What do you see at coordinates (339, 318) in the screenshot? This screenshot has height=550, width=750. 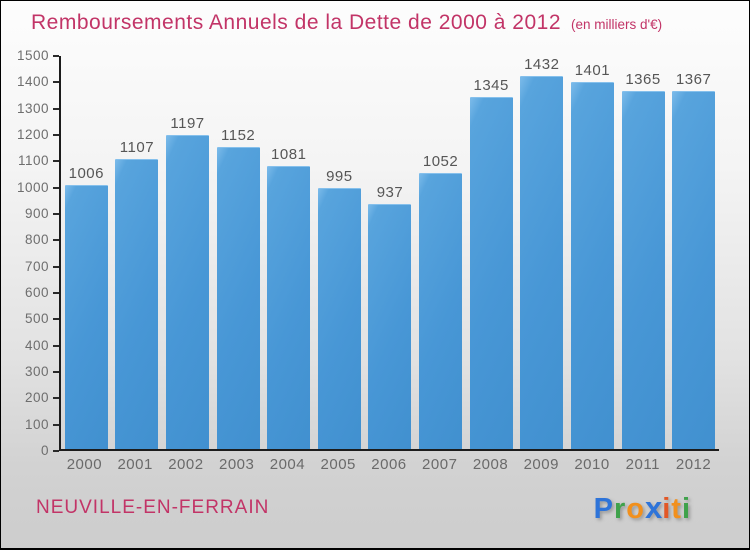 I see `bar-2005` at bounding box center [339, 318].